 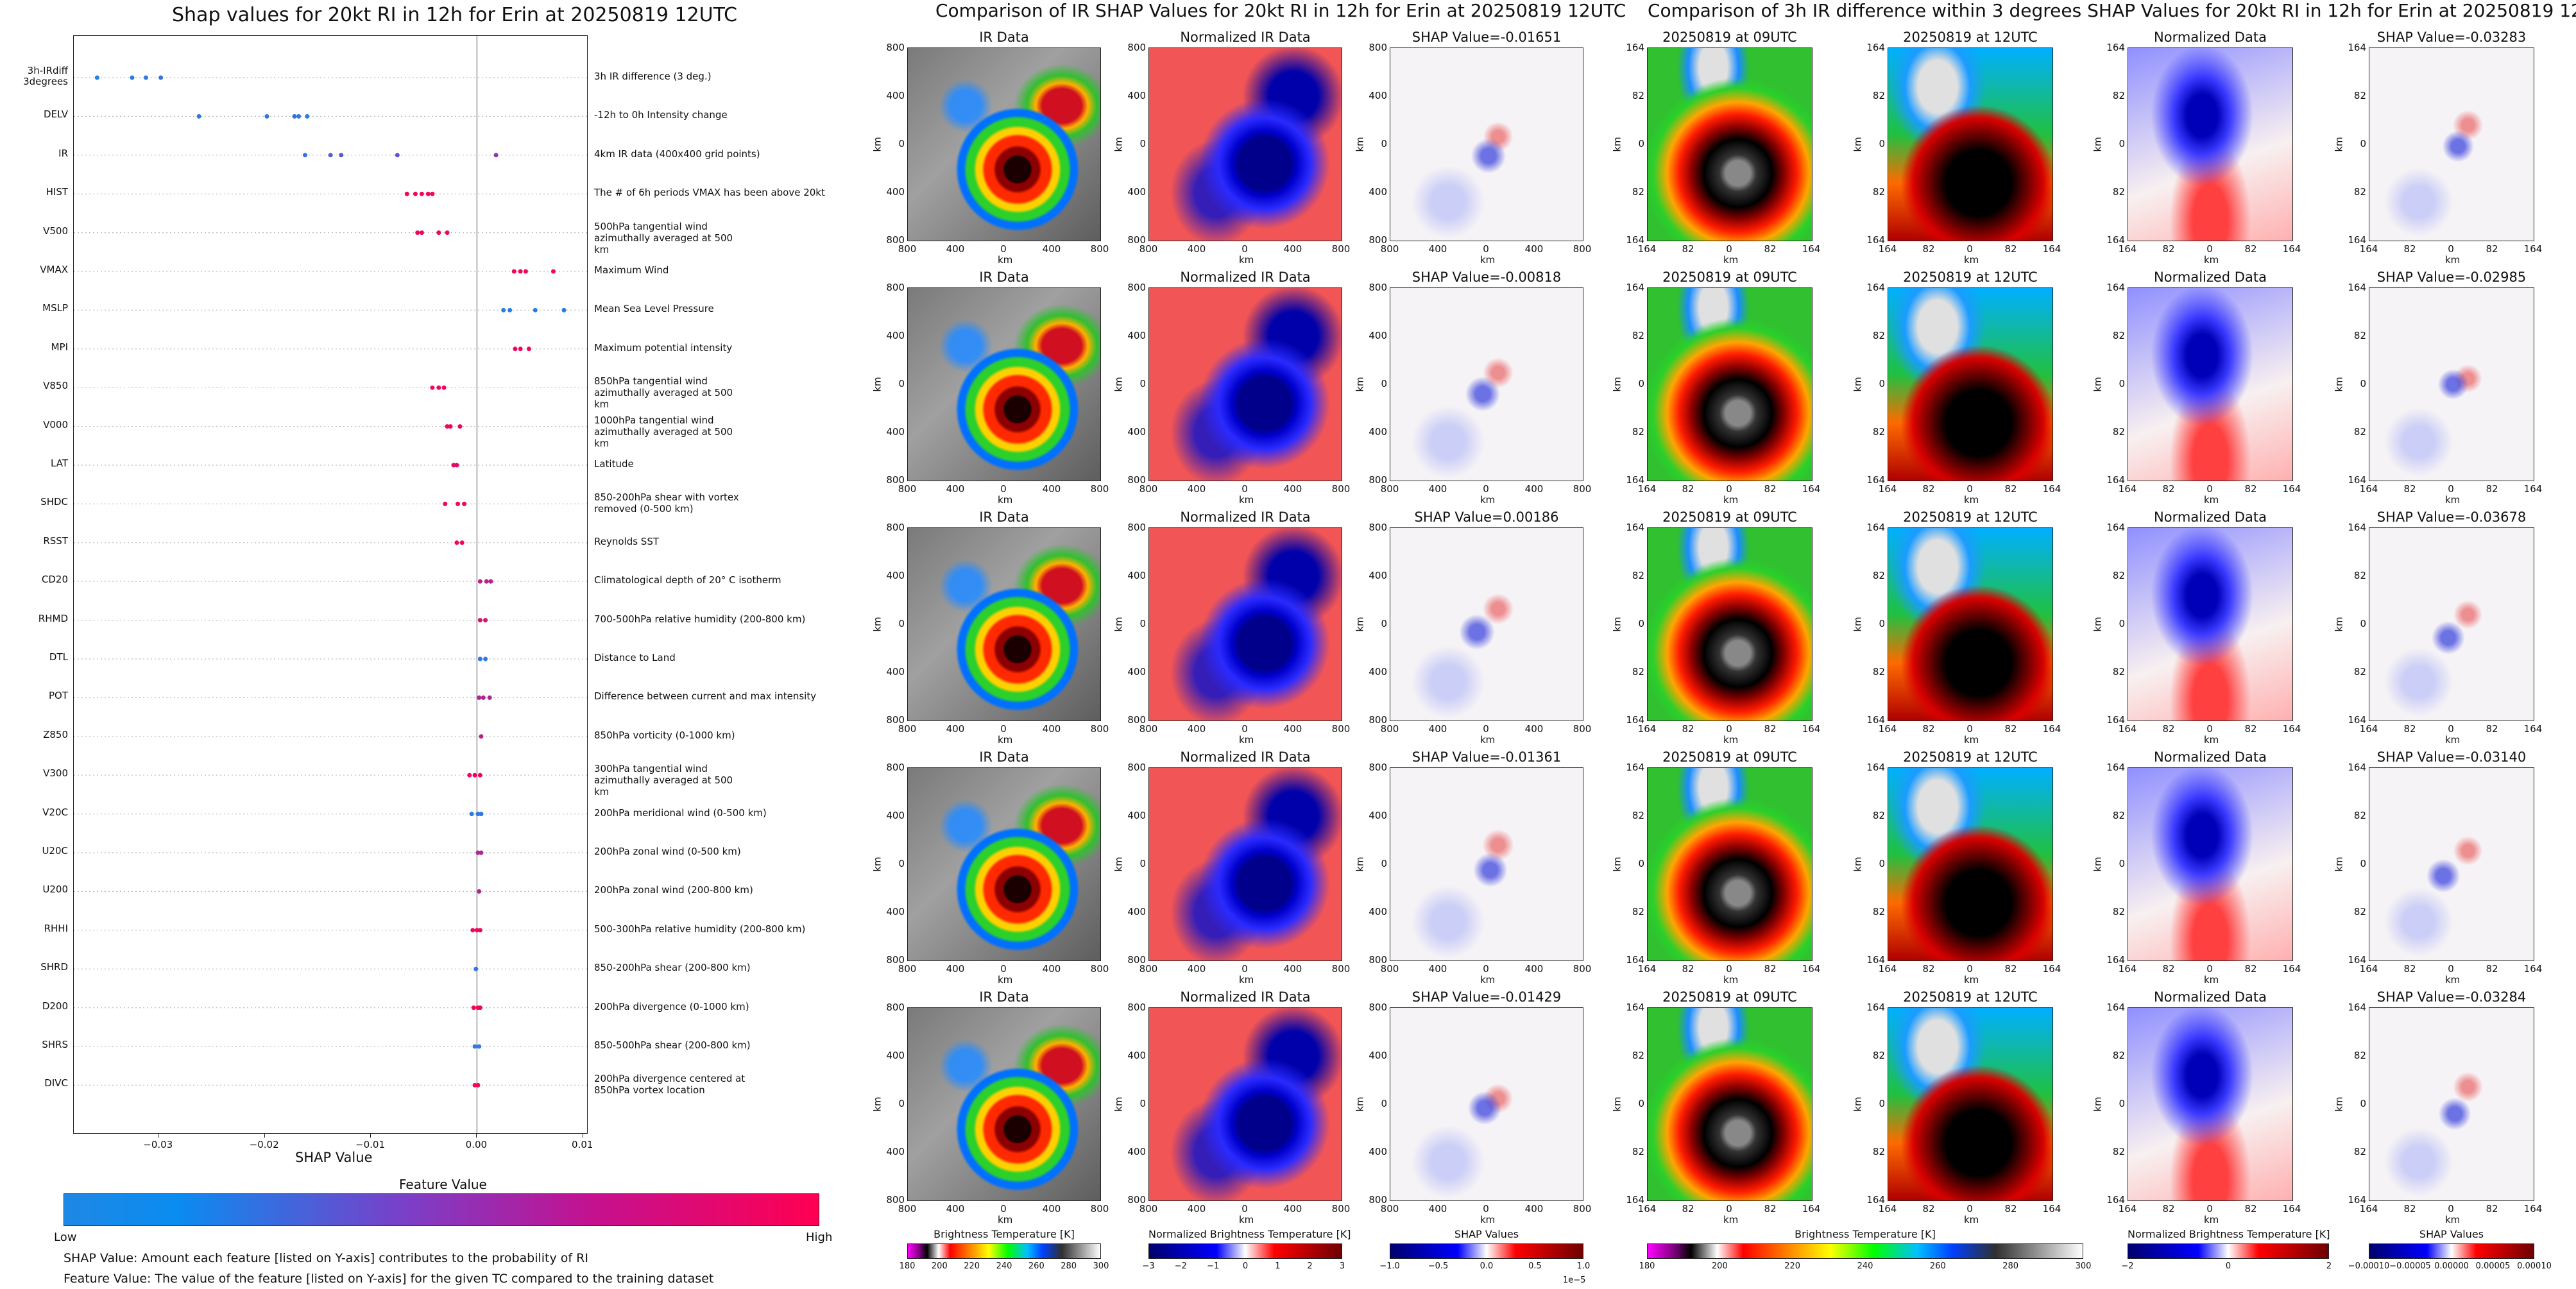 What do you see at coordinates (1729, 997) in the screenshot?
I see `panel-title: 20250819 at 09UTC` at bounding box center [1729, 997].